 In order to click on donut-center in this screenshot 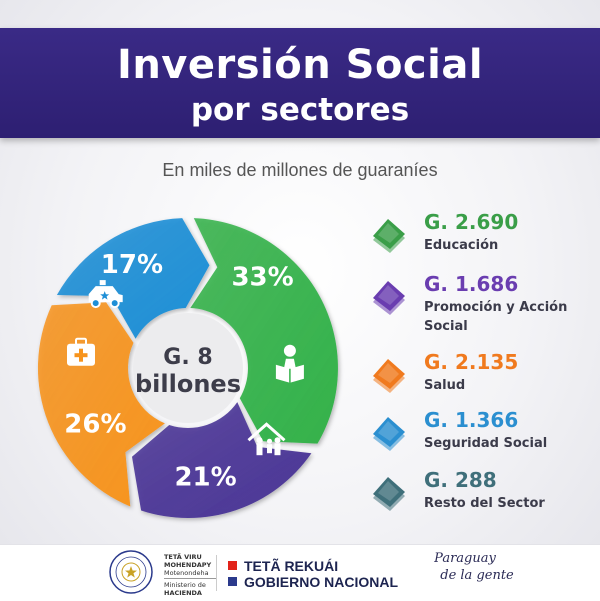, I will do `click(188, 368)`.